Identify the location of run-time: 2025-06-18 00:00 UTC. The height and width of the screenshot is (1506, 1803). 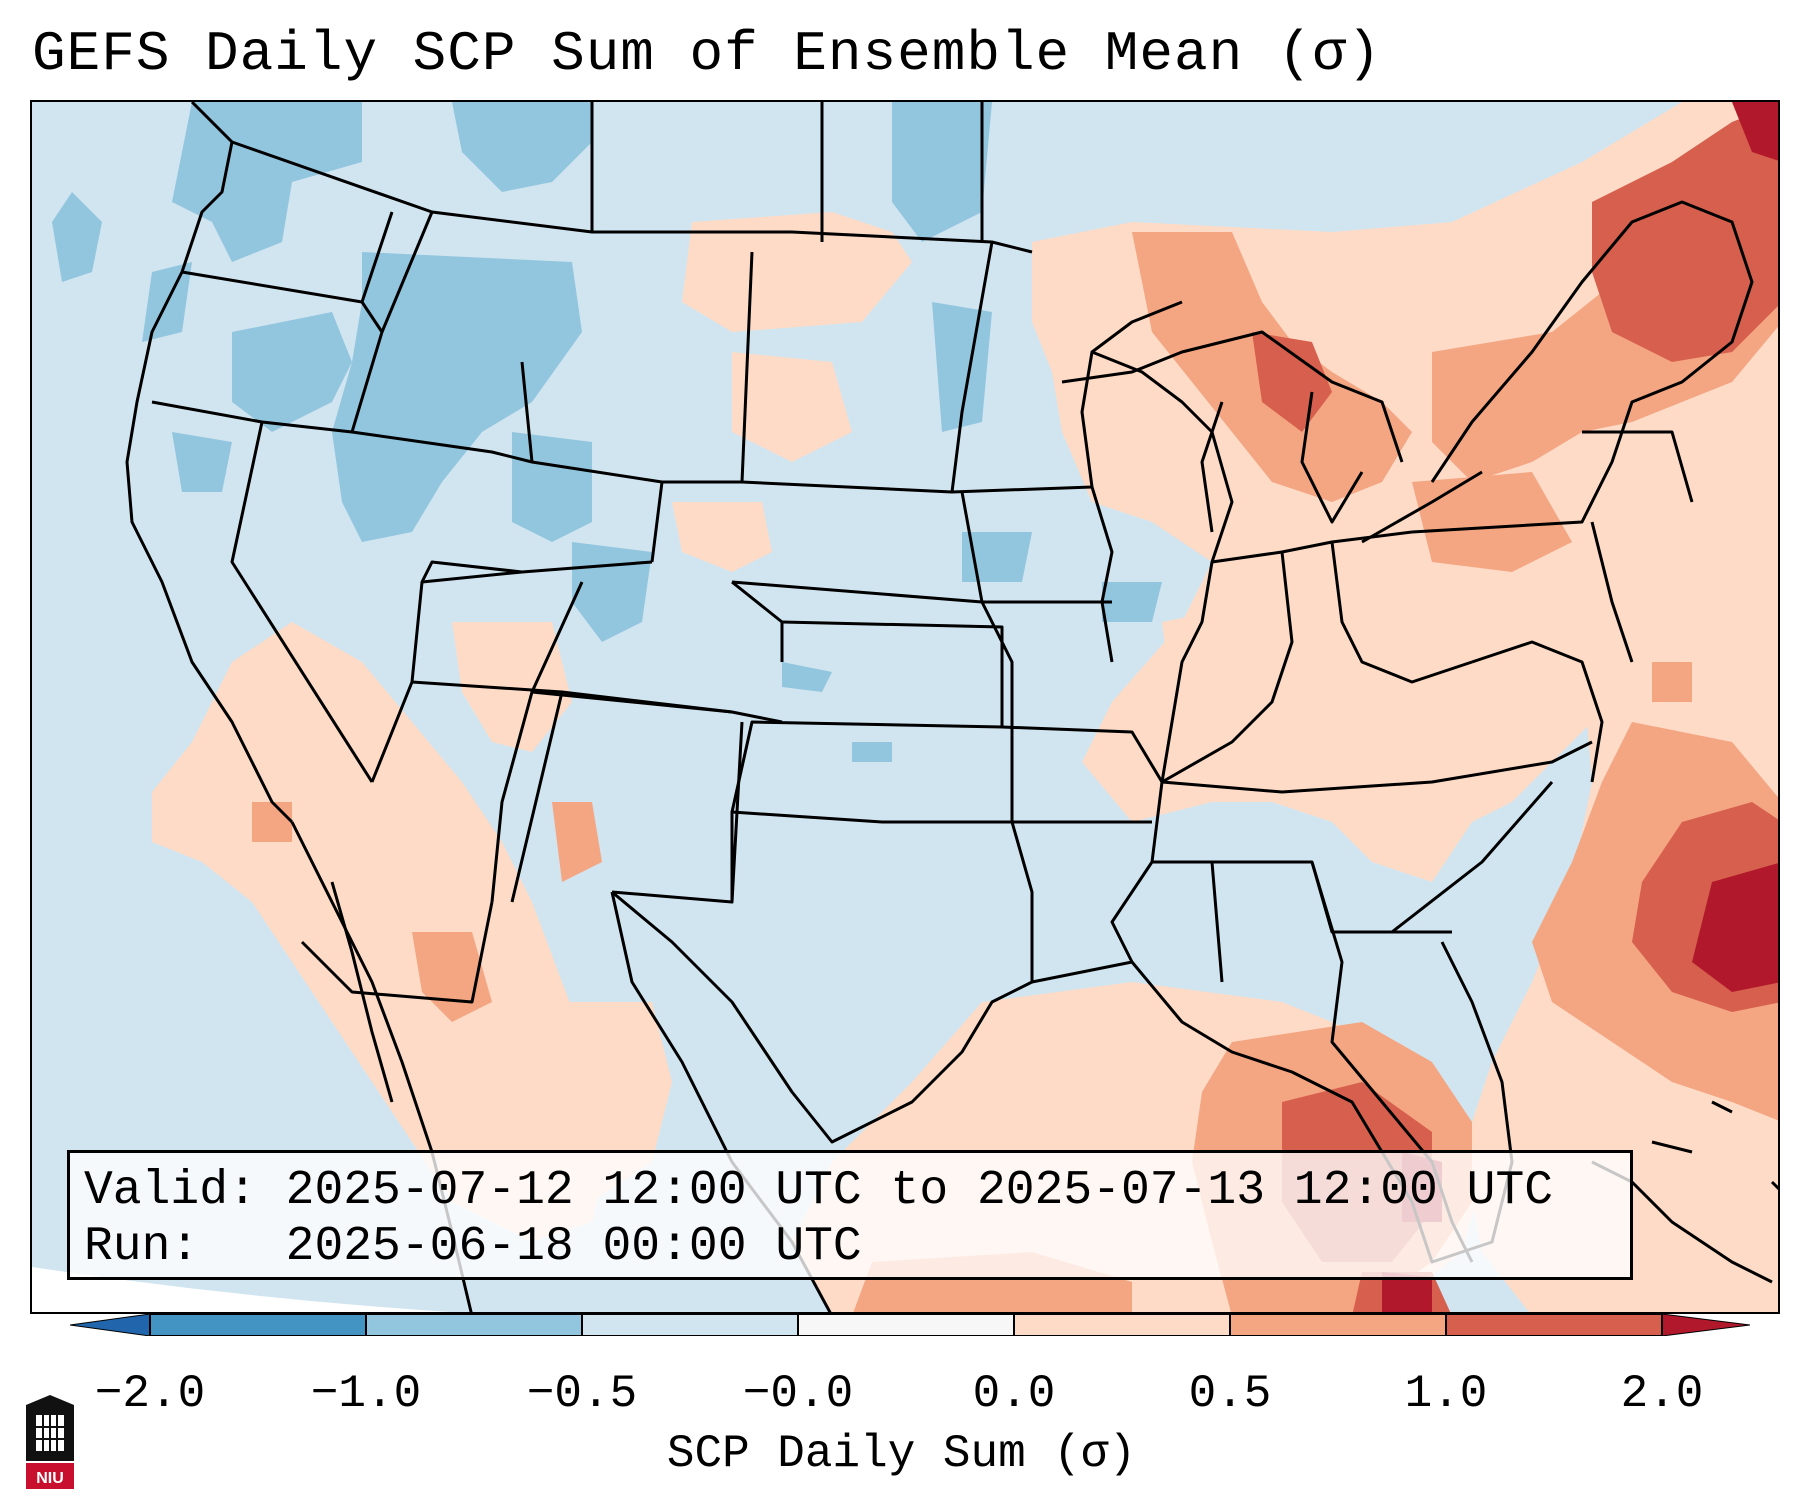
(573, 1247).